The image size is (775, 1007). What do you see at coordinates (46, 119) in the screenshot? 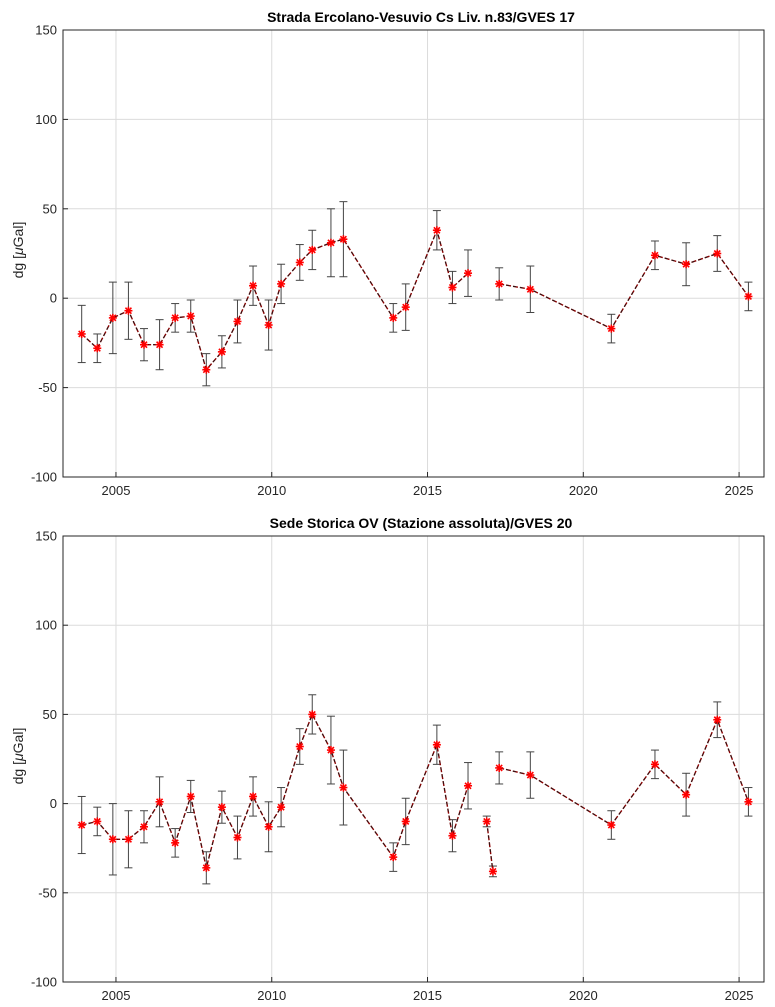
I see `y-tick-label: 100` at bounding box center [46, 119].